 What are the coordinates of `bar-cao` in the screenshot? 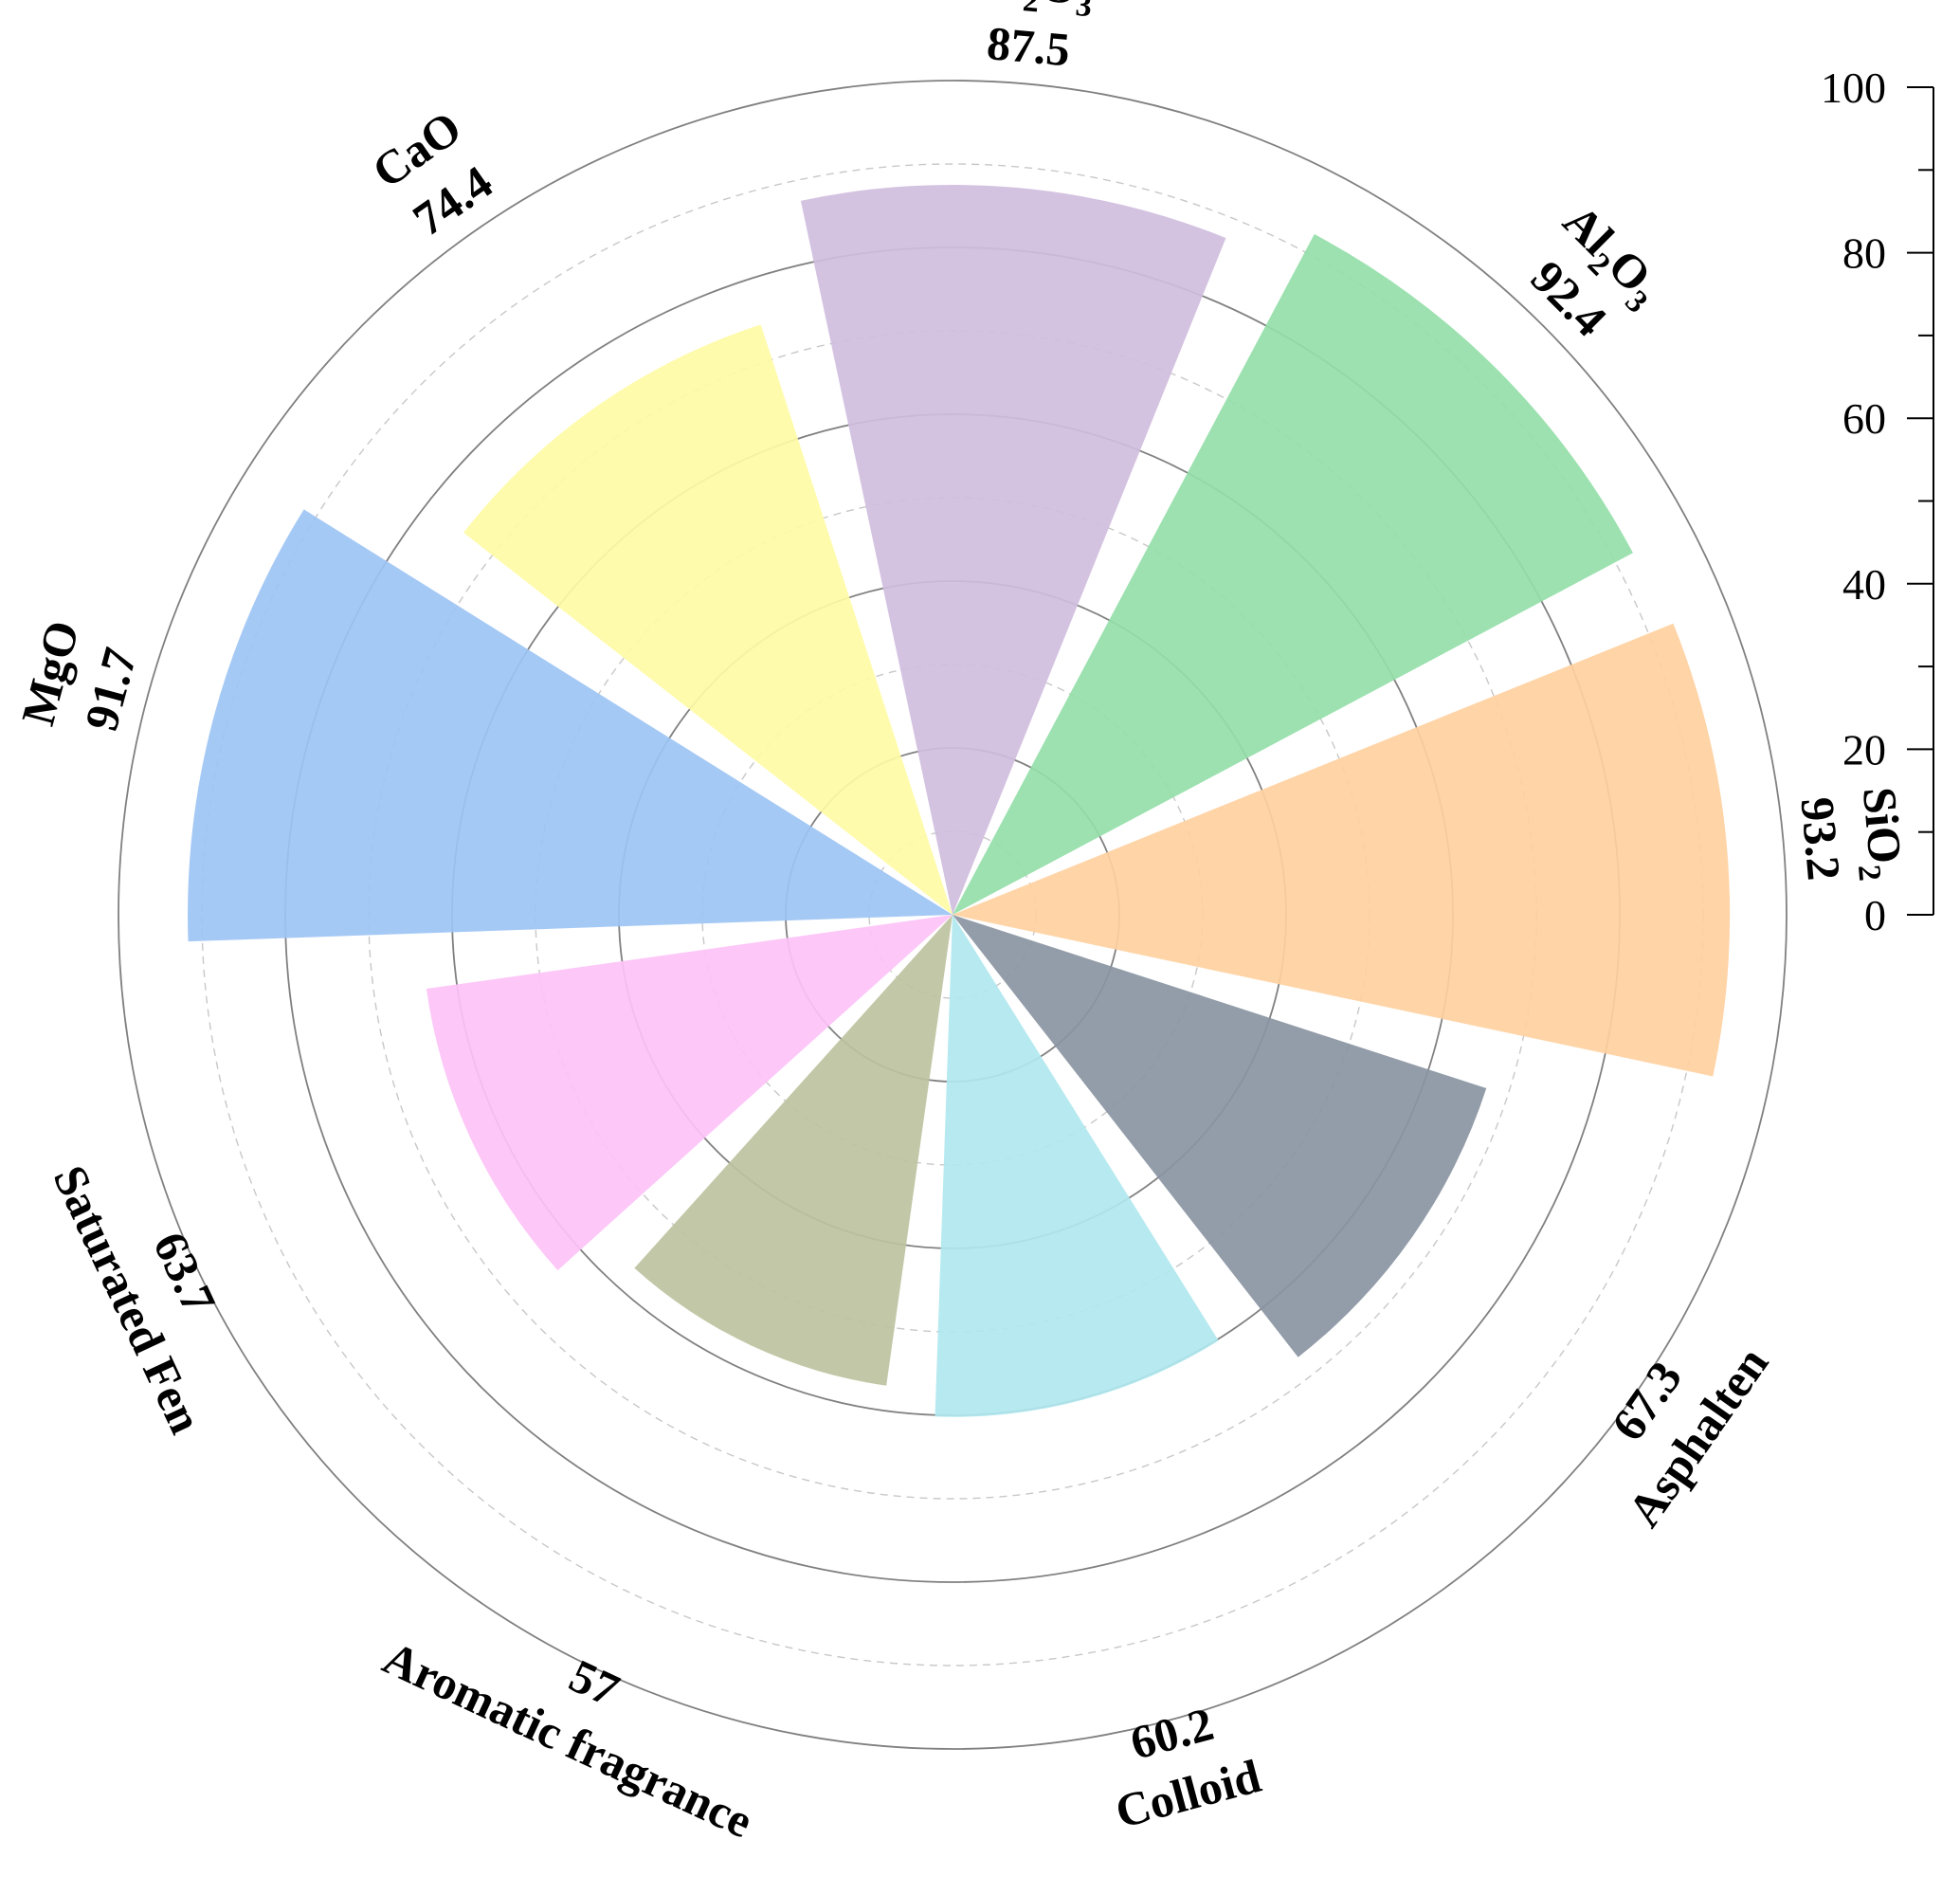 It's located at (708, 619).